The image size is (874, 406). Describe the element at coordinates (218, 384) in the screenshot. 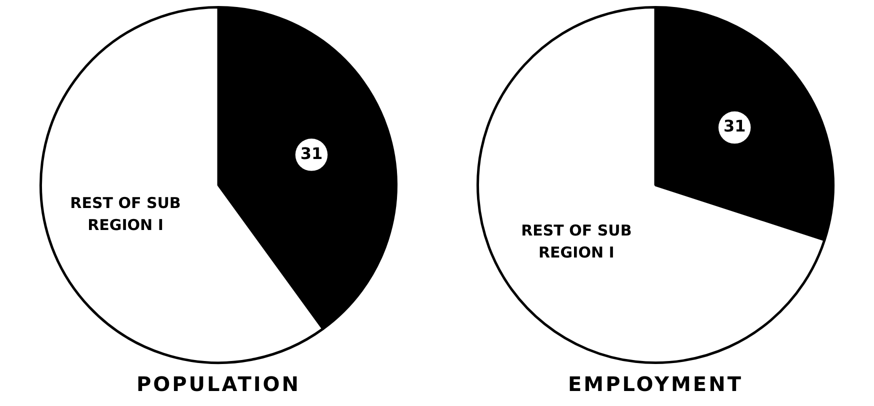

I see `text: POPULATION` at that location.